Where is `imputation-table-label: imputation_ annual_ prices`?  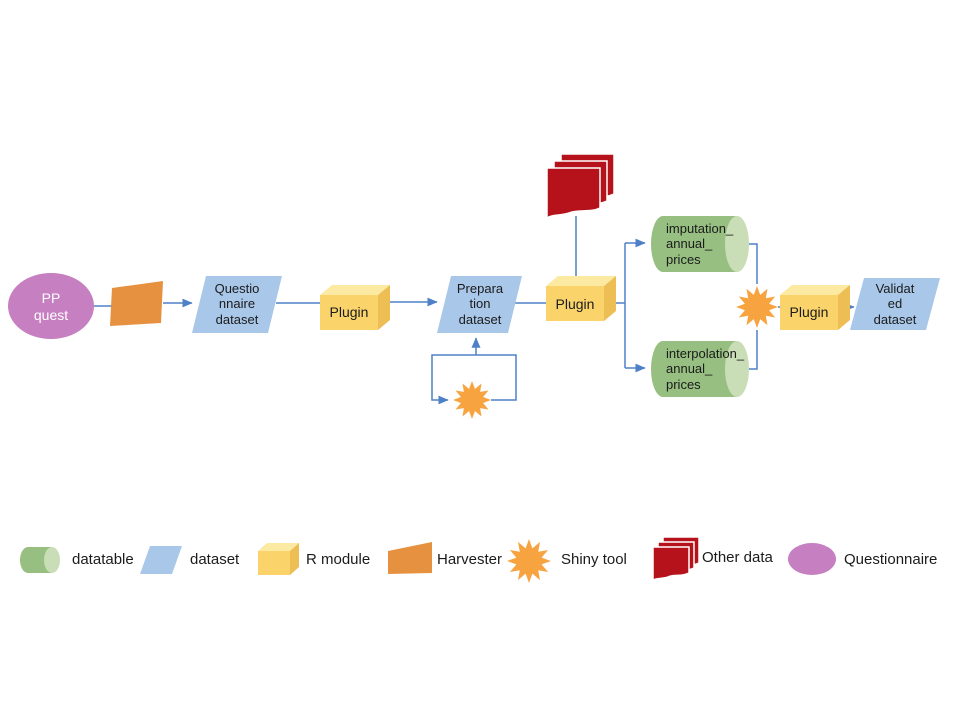 imputation-table-label: imputation_ annual_ prices is located at coordinates (700, 244).